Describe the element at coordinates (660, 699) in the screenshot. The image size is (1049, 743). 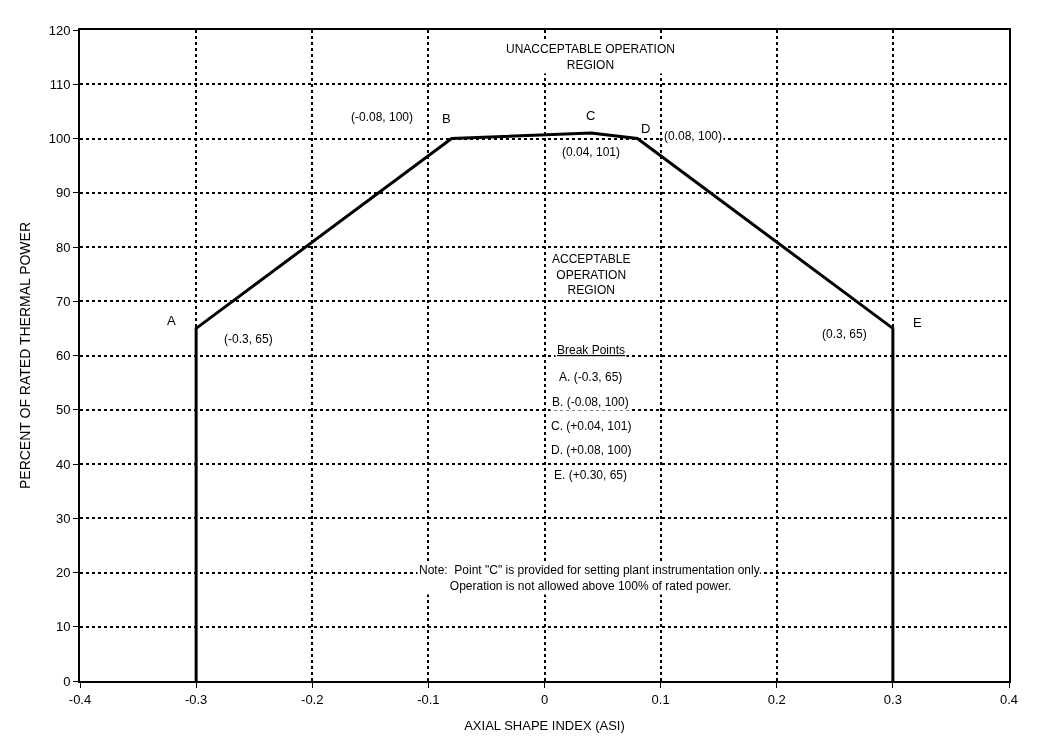
I see `x-tick-label: 0.1` at that location.